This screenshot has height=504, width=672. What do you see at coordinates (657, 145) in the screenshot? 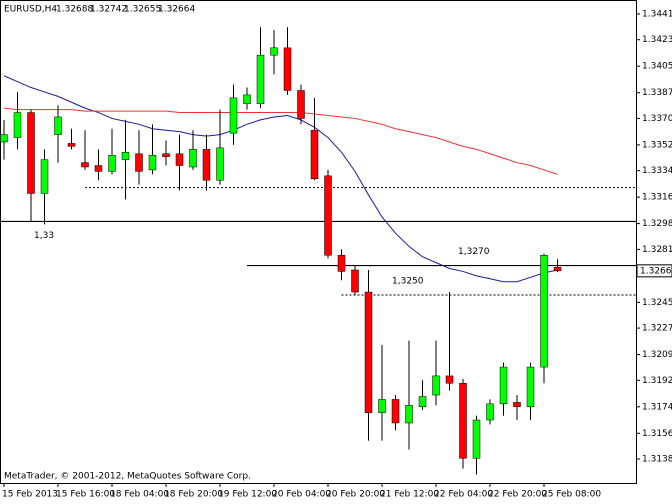
I see `y-tick-label: 1.33520` at bounding box center [657, 145].